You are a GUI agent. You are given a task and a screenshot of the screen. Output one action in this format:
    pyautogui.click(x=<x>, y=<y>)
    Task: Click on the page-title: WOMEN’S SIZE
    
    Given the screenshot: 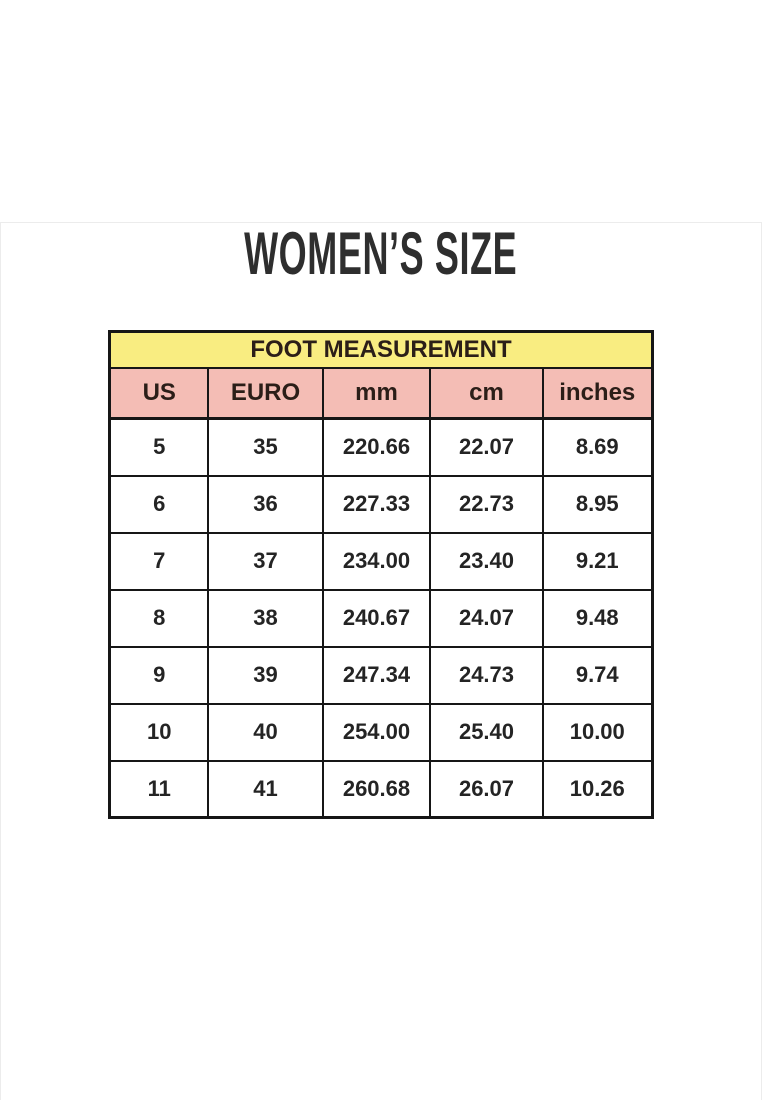 What is the action you would take?
    pyautogui.click(x=381, y=253)
    